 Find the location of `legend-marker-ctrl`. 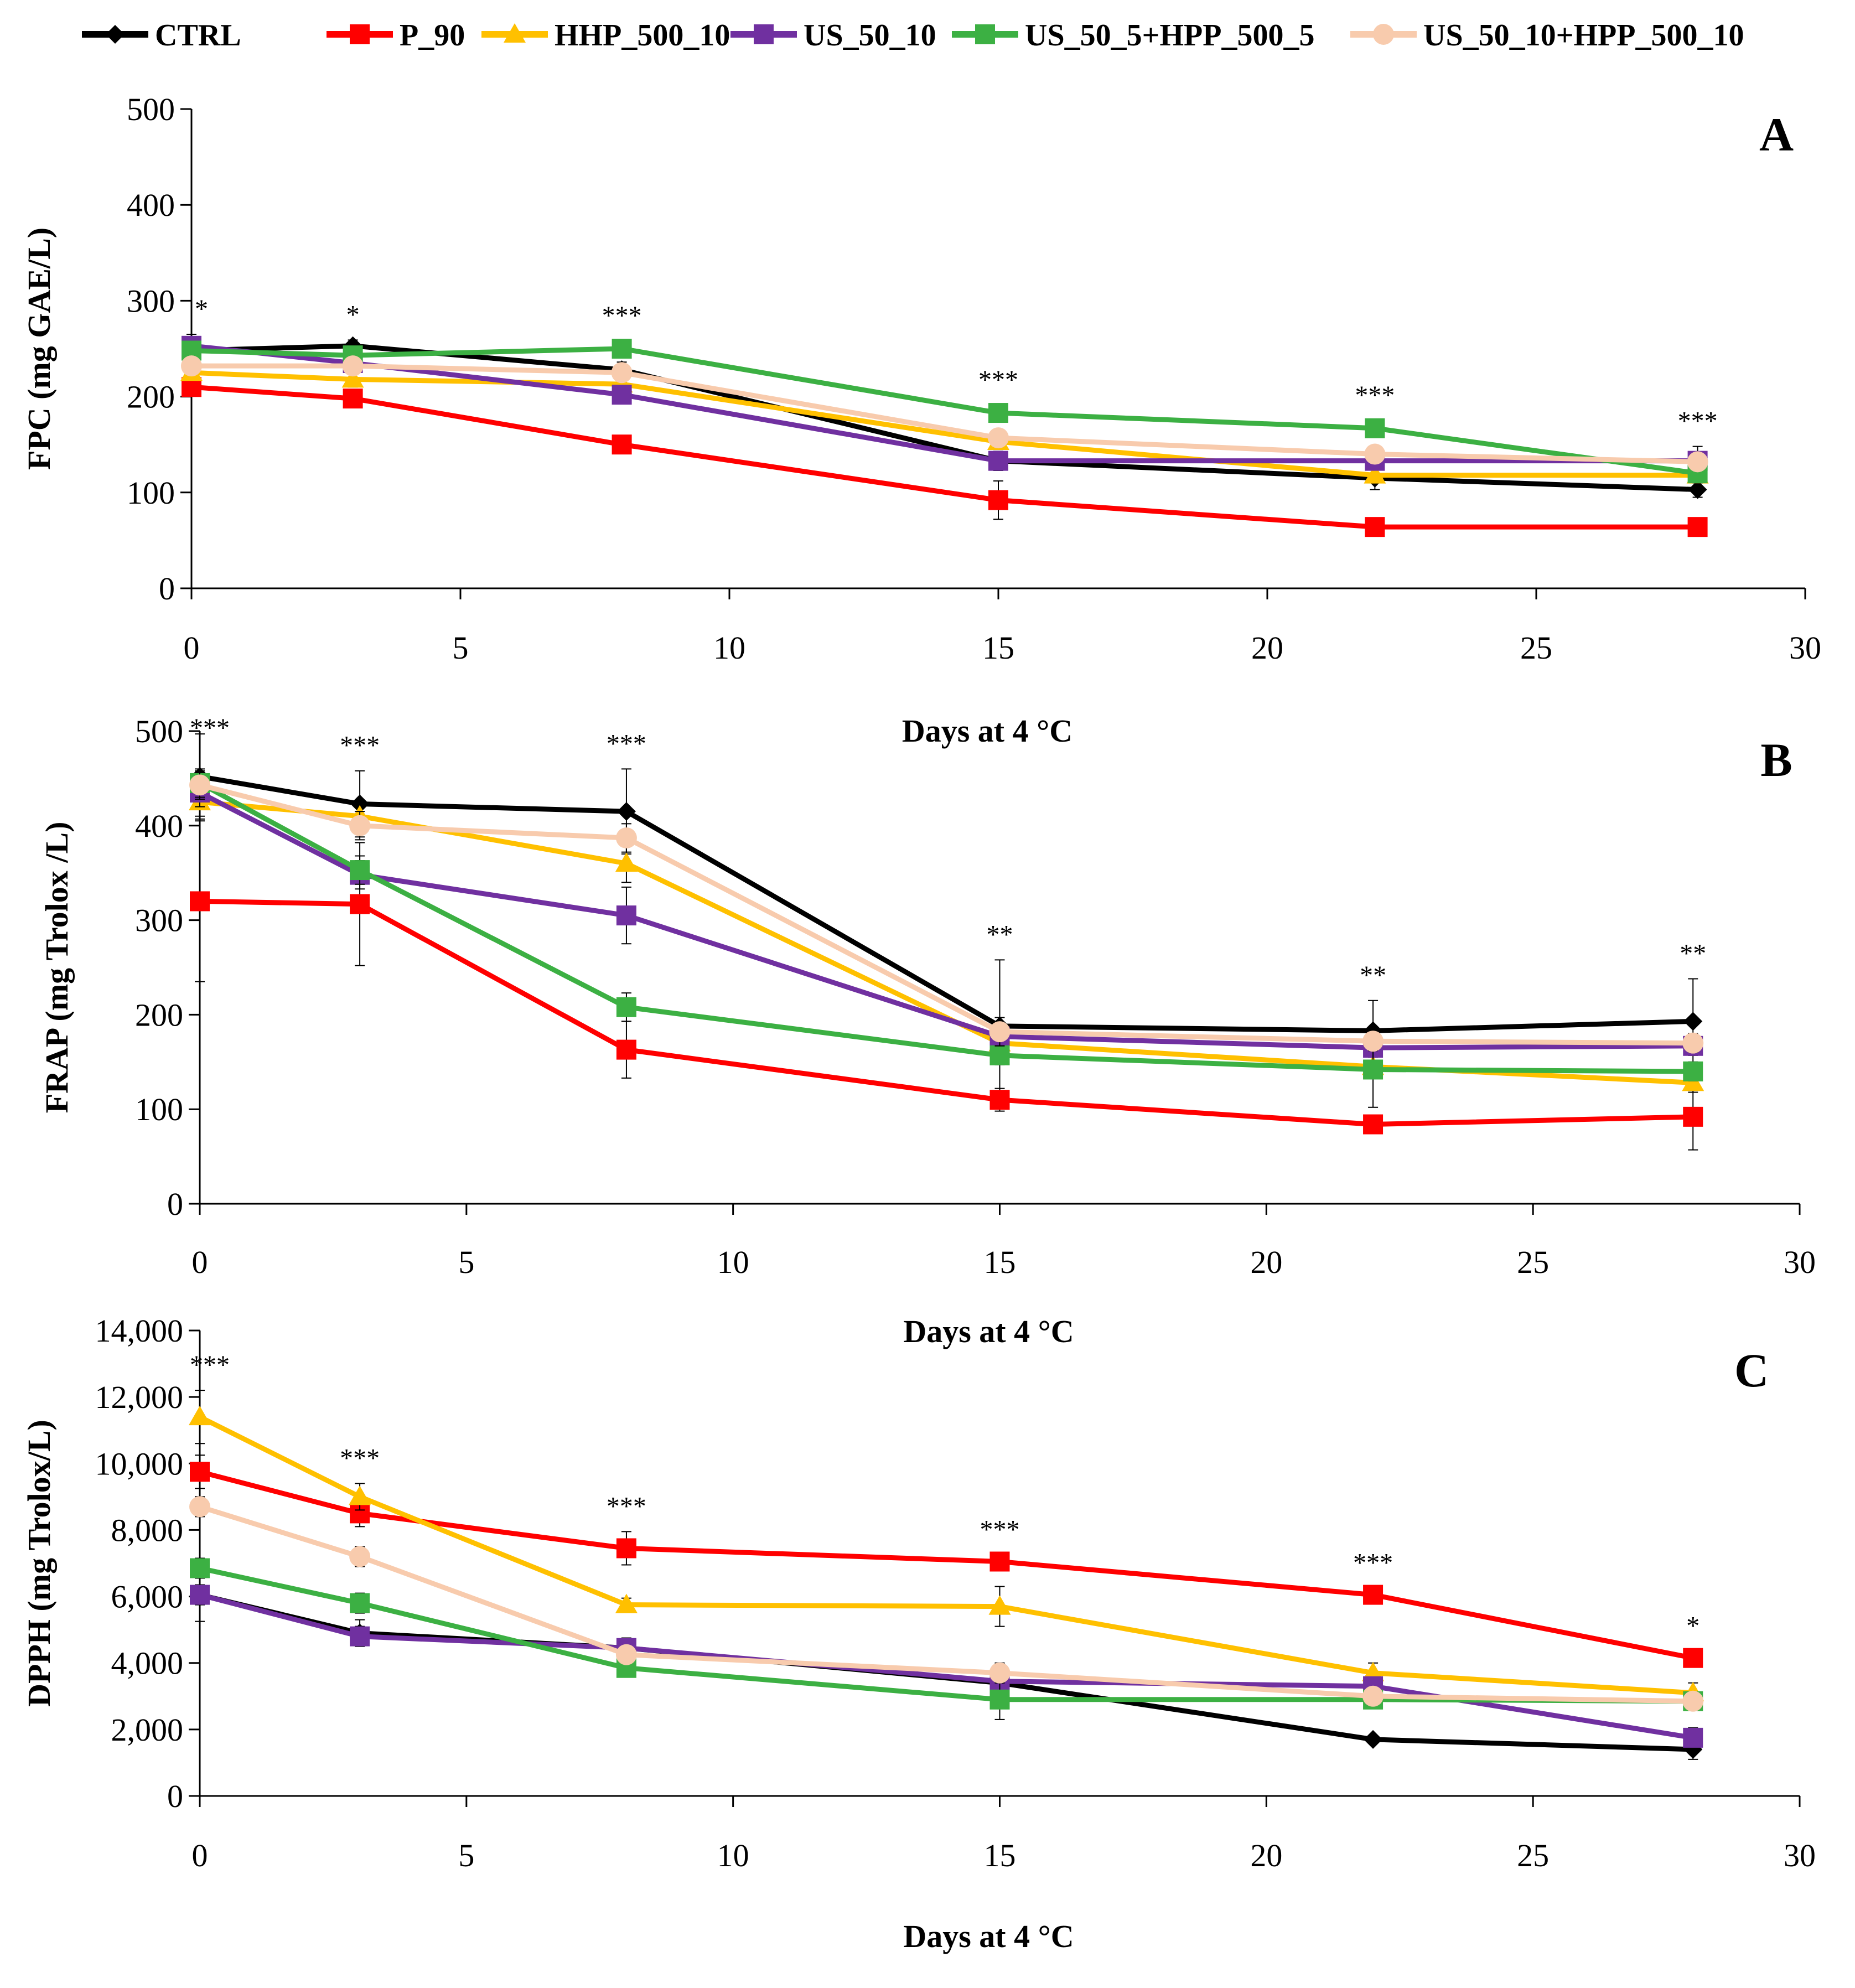

legend-marker-ctrl is located at coordinates (115, 34).